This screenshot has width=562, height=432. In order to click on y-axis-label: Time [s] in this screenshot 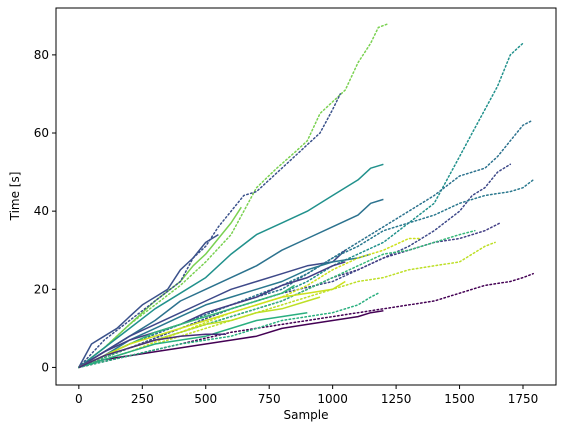, I will do `click(15, 197)`.